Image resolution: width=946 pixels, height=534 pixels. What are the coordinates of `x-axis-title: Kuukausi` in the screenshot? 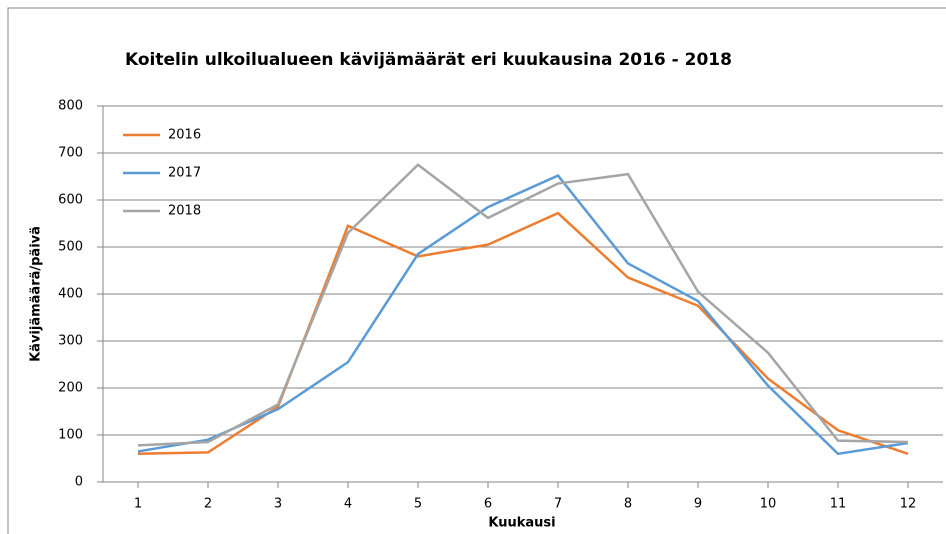 It's located at (521, 523).